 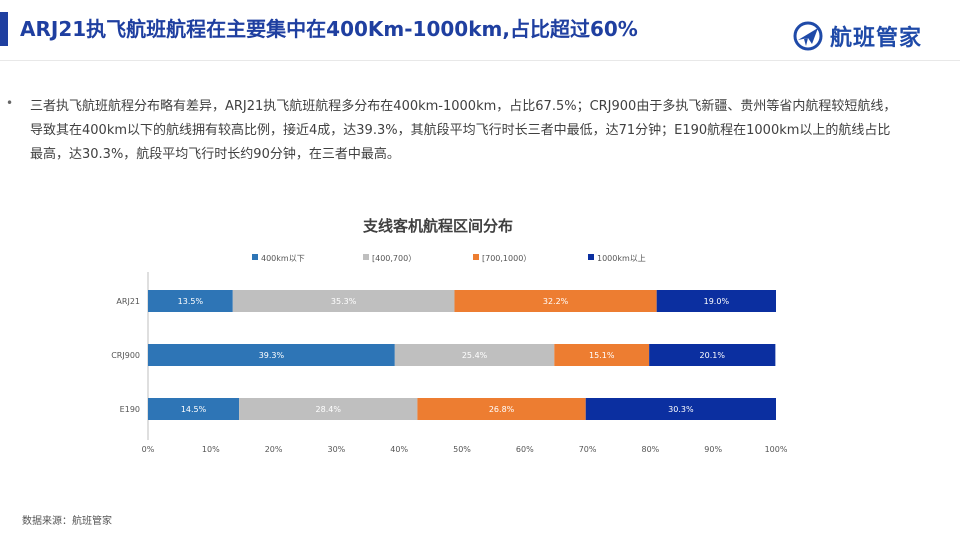 What do you see at coordinates (651, 449) in the screenshot?
I see `x-tick-label: 80%` at bounding box center [651, 449].